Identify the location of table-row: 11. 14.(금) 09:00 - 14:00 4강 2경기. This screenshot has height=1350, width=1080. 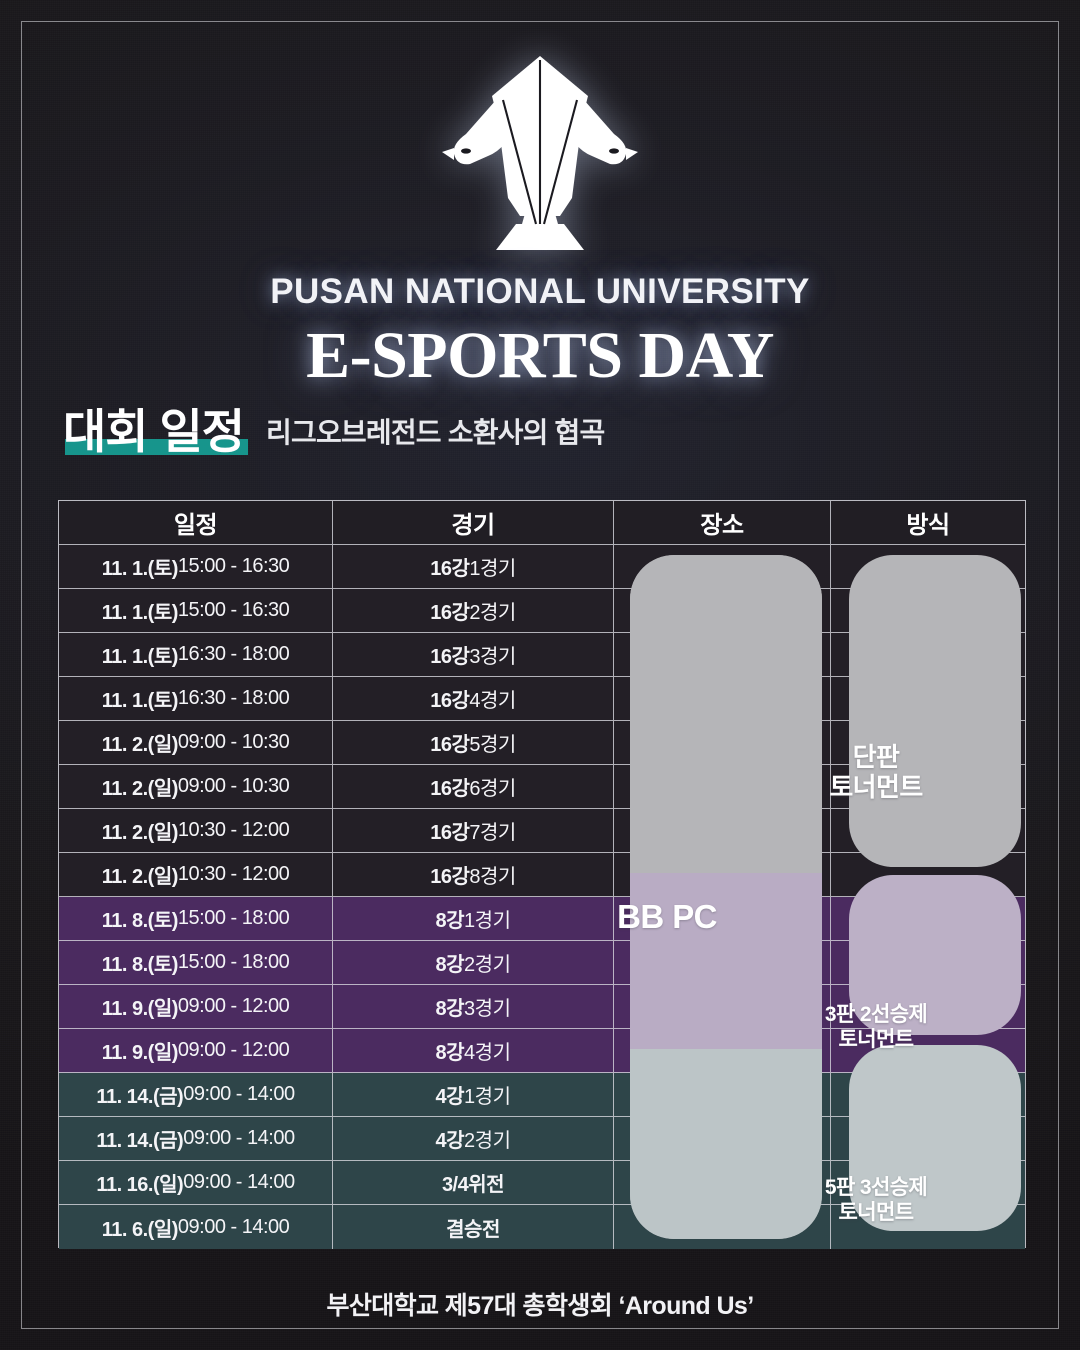
(542, 1139).